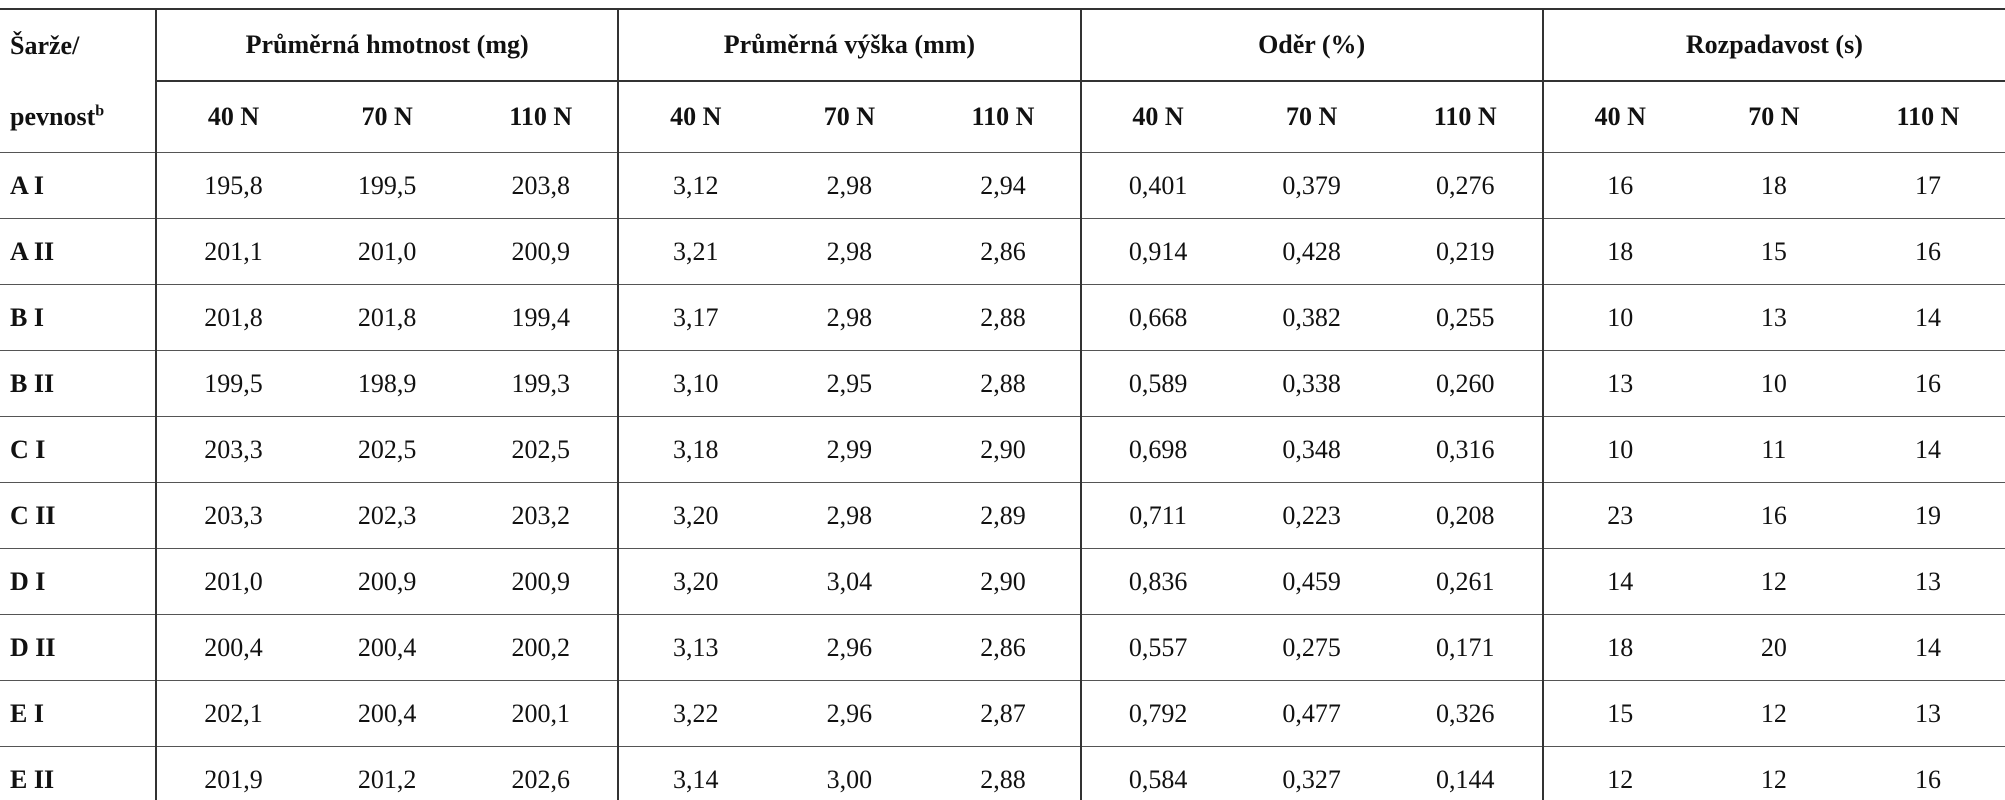  I want to click on cell: 0,836, so click(1157, 581).